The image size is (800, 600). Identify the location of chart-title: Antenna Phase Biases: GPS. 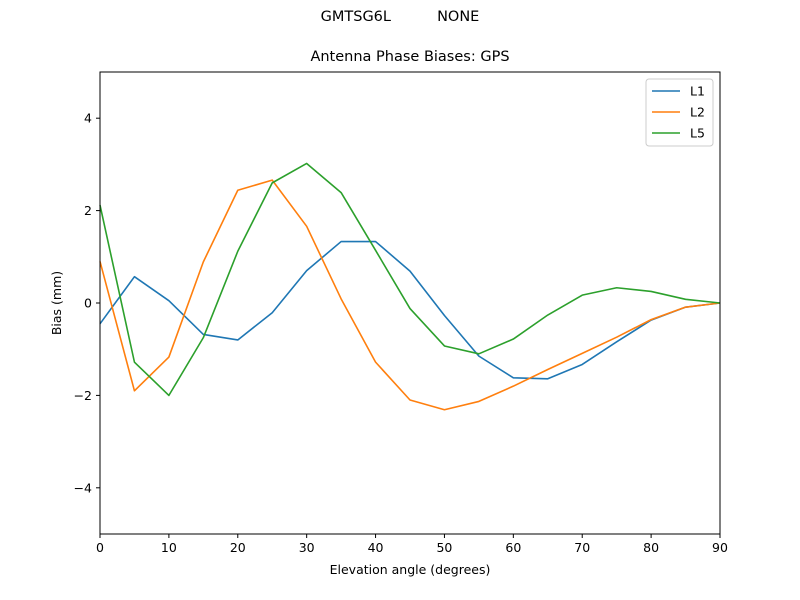
(410, 57).